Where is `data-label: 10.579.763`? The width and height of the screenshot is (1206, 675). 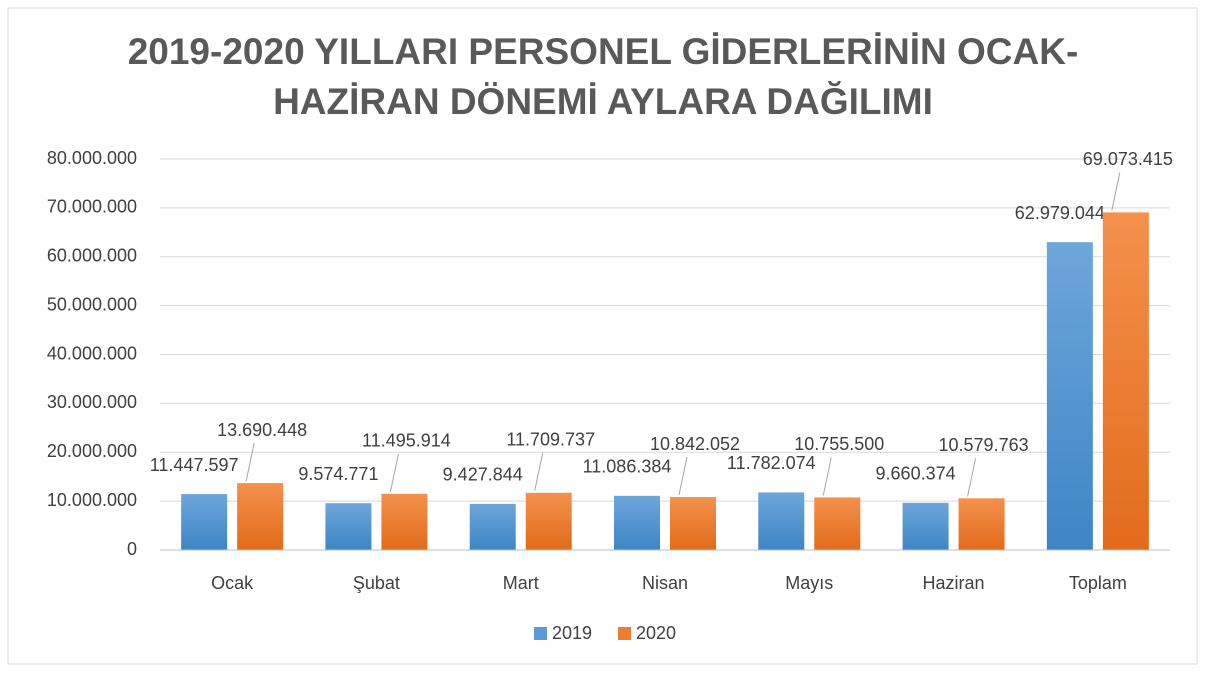
data-label: 10.579.763 is located at coordinates (984, 445).